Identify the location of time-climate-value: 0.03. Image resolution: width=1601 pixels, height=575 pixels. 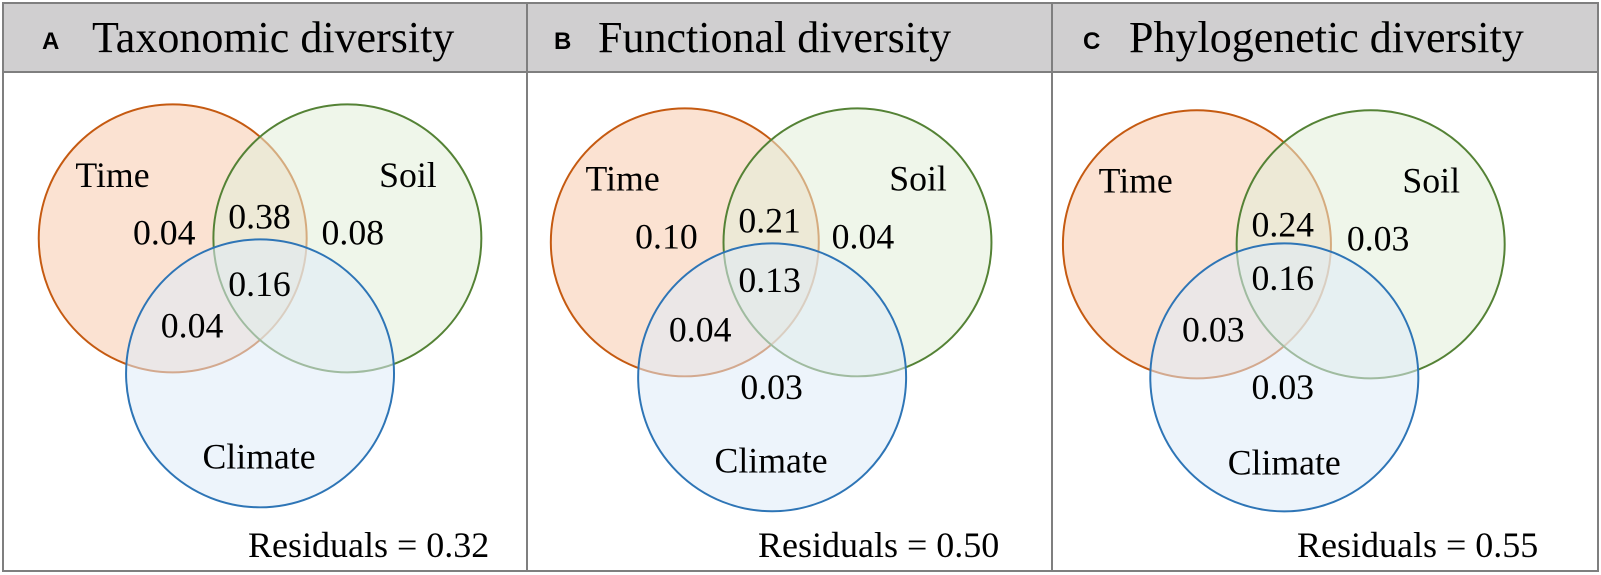
(1213, 330).